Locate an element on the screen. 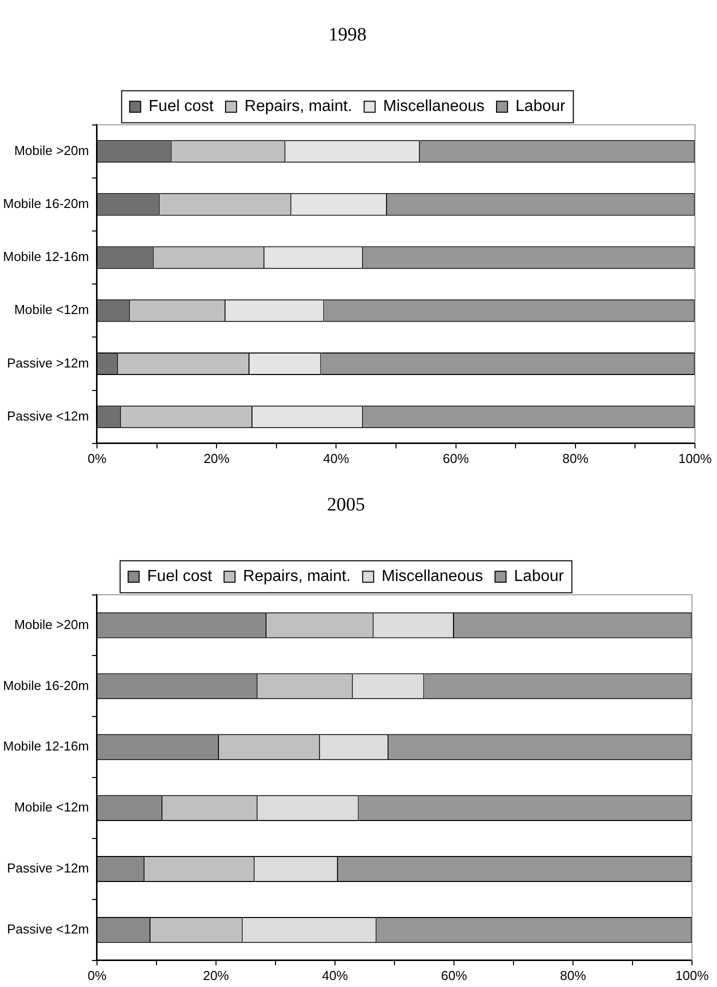 The width and height of the screenshot is (717, 987). chart-title: 2005 is located at coordinates (346, 505).